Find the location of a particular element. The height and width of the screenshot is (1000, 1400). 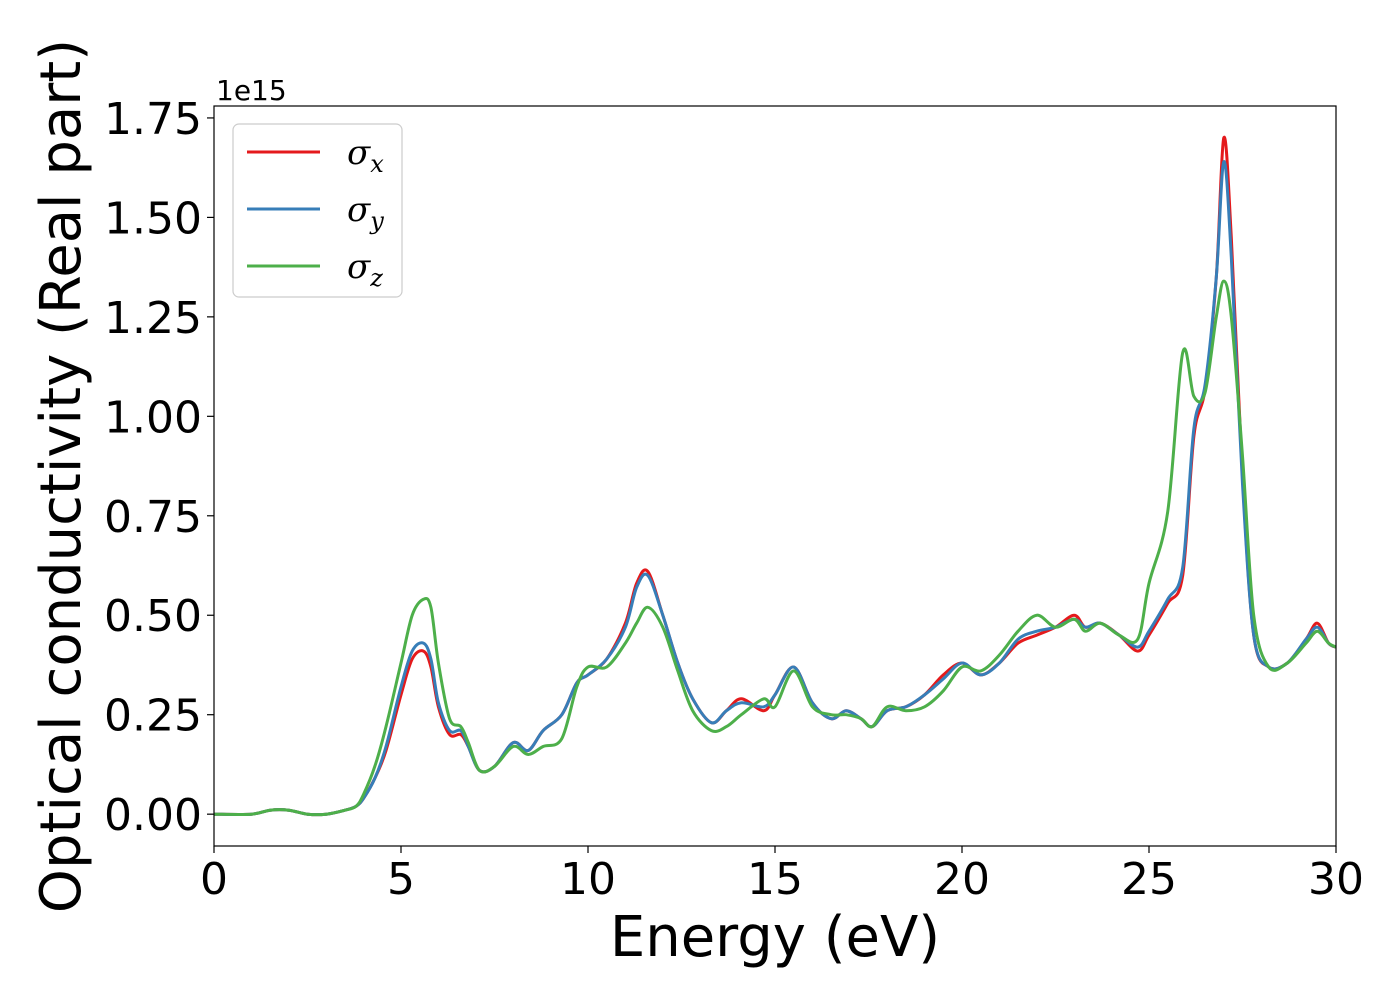

x-axis-title: Energy (eV) is located at coordinates (775, 937).